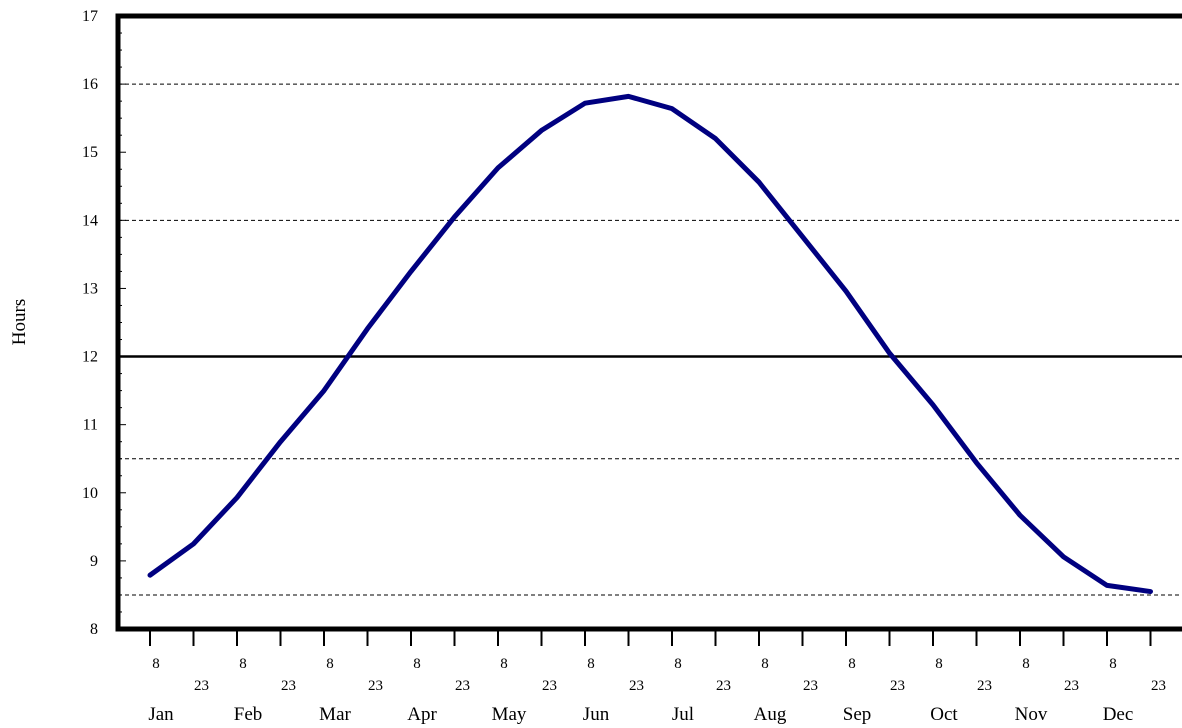  What do you see at coordinates (944, 714) in the screenshot?
I see `x-month-label: Oct` at bounding box center [944, 714].